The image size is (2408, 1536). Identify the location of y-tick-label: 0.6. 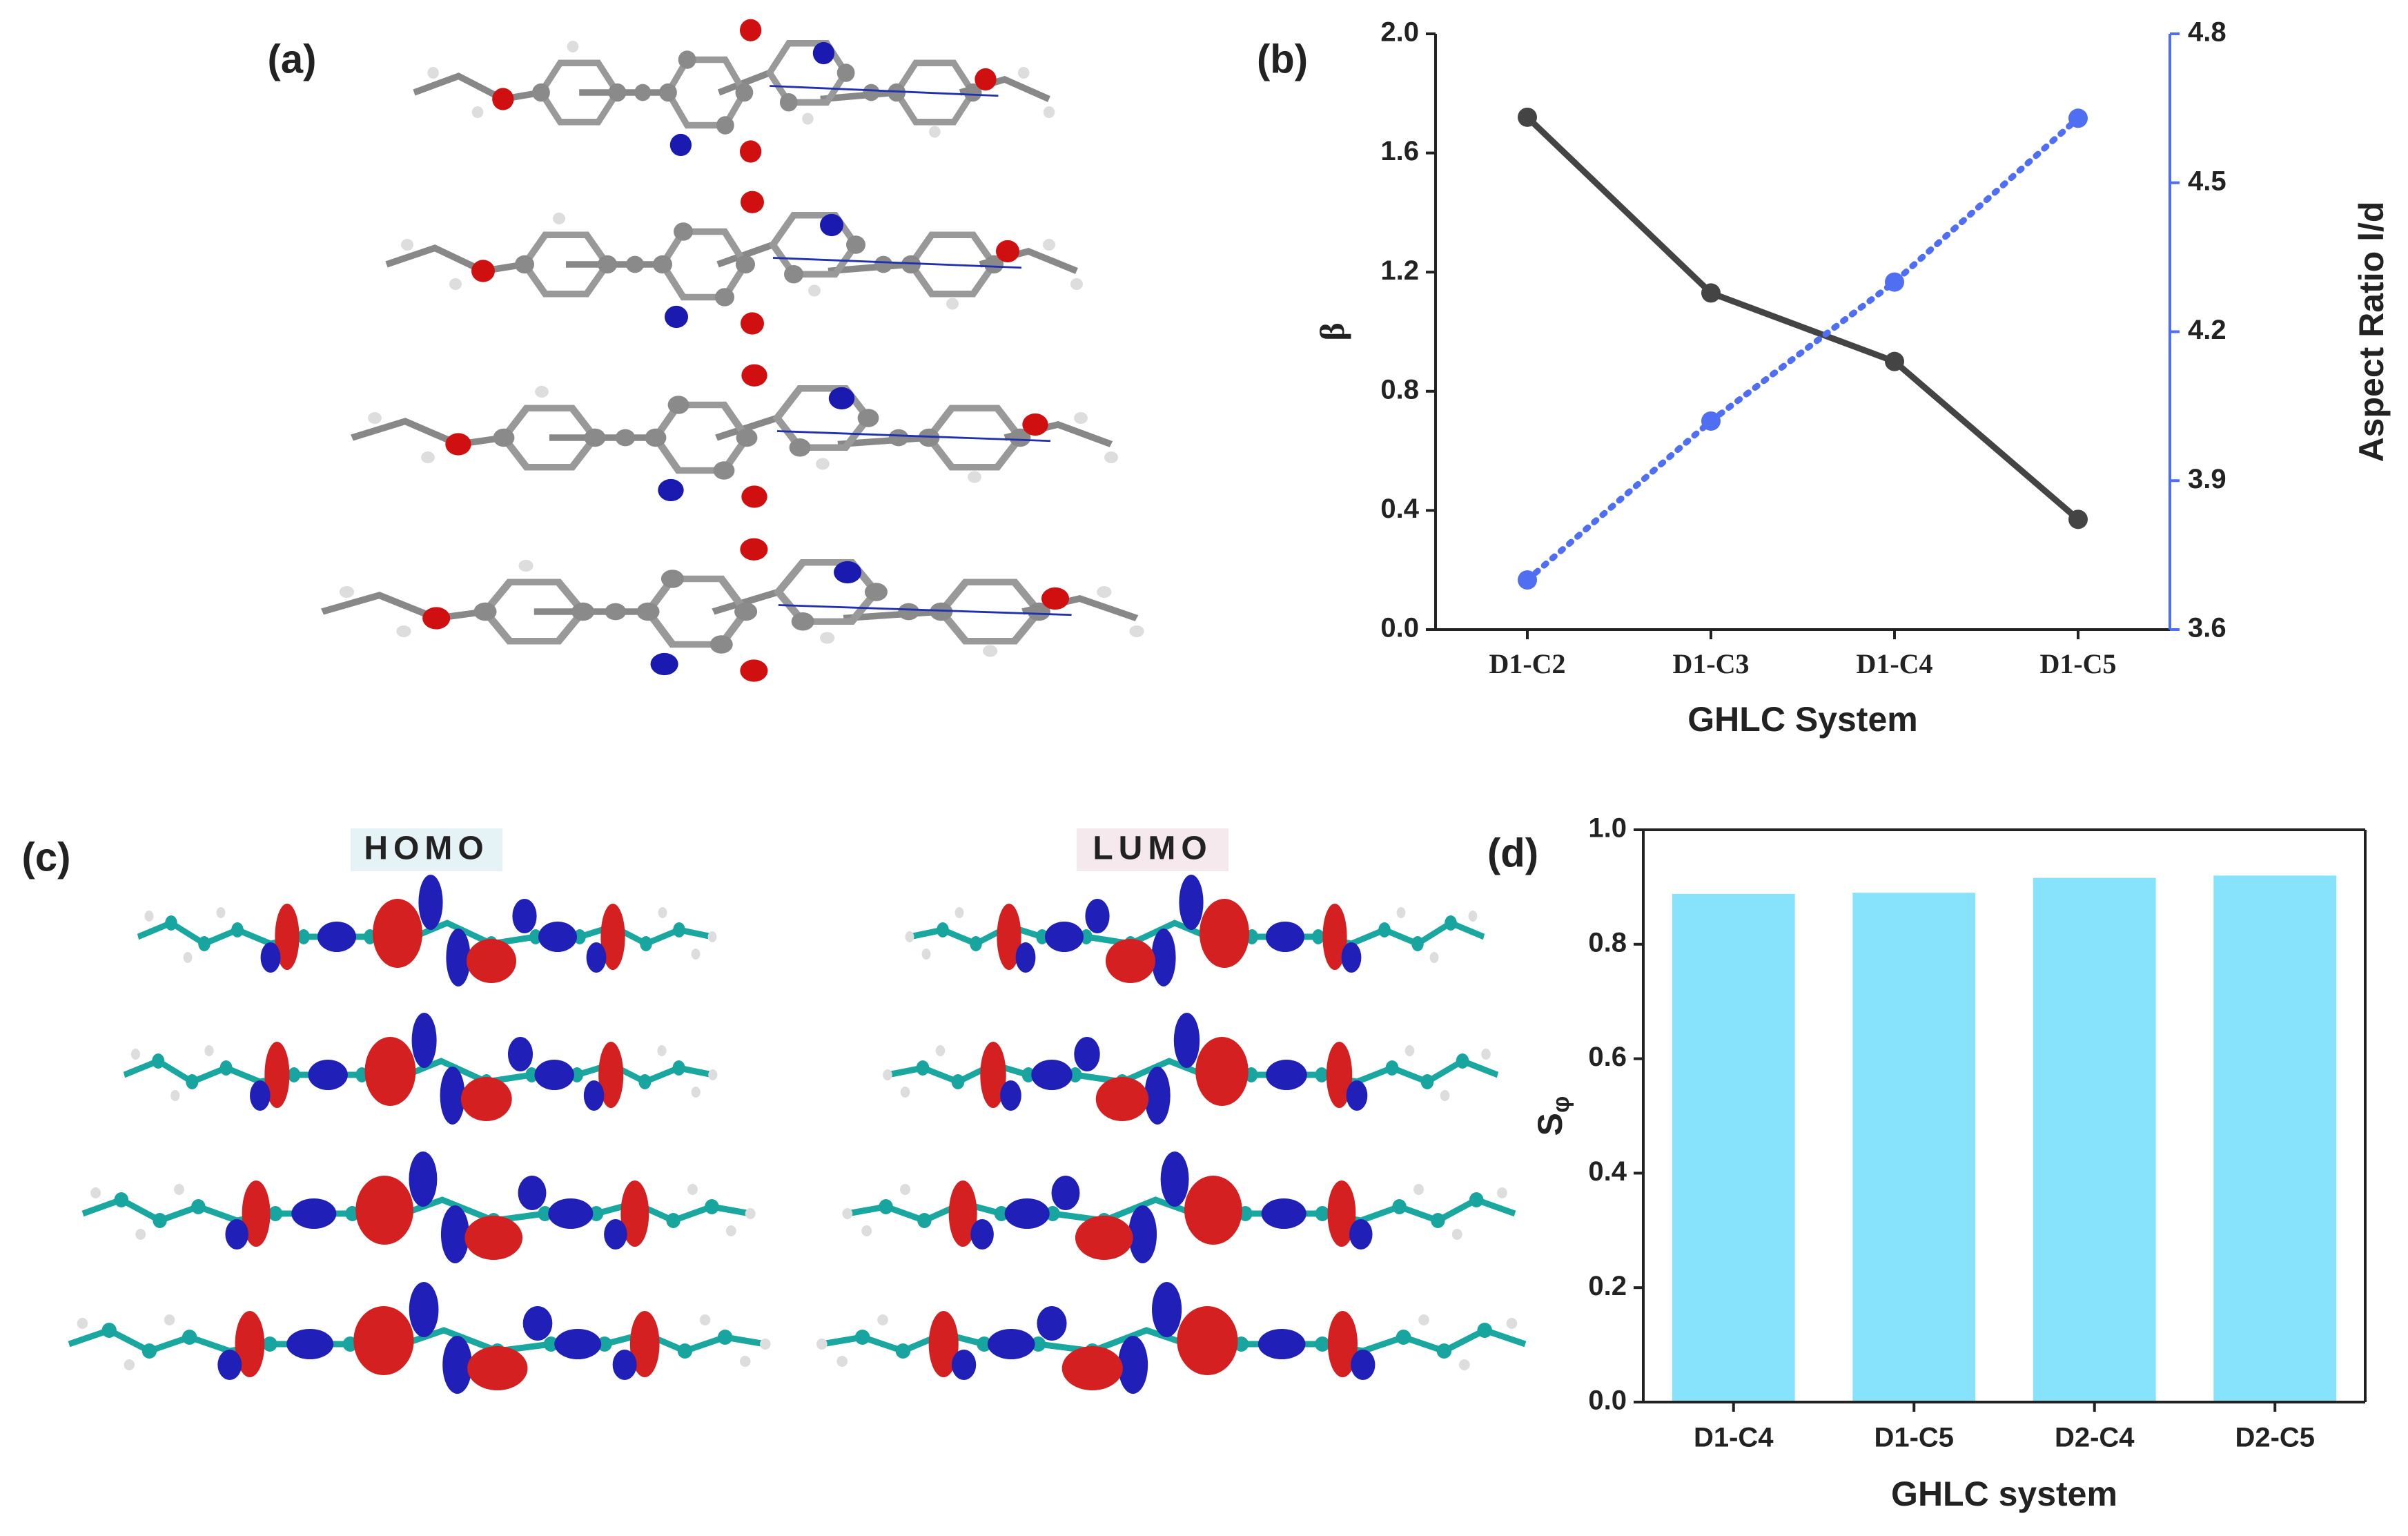
(1607, 1057).